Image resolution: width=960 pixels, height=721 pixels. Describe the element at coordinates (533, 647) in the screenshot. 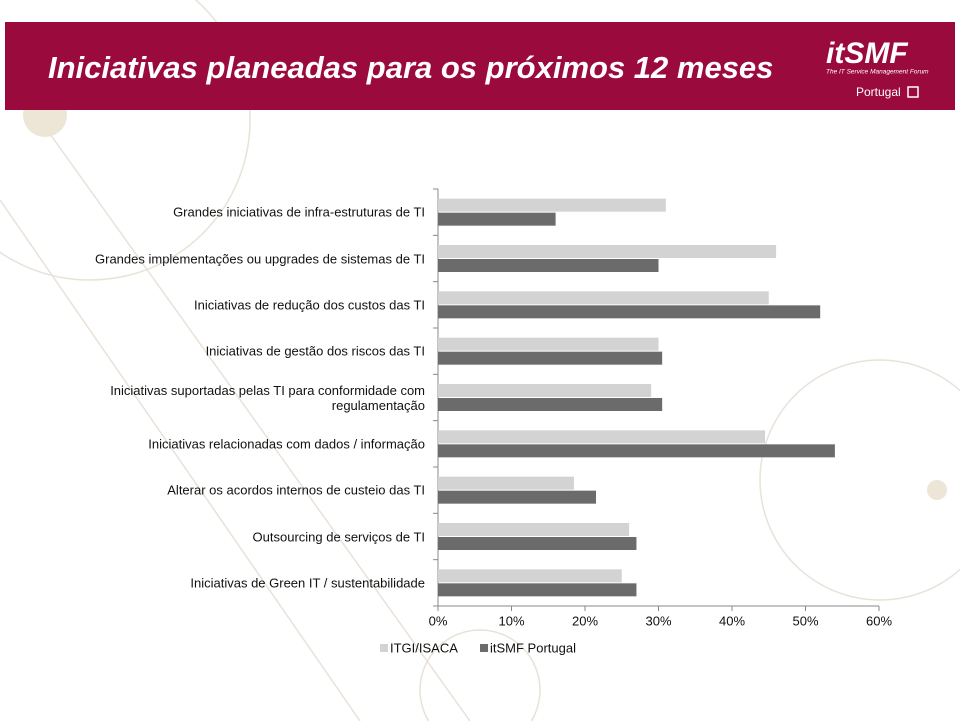

I see `legend-label: itSMF Portugal` at that location.